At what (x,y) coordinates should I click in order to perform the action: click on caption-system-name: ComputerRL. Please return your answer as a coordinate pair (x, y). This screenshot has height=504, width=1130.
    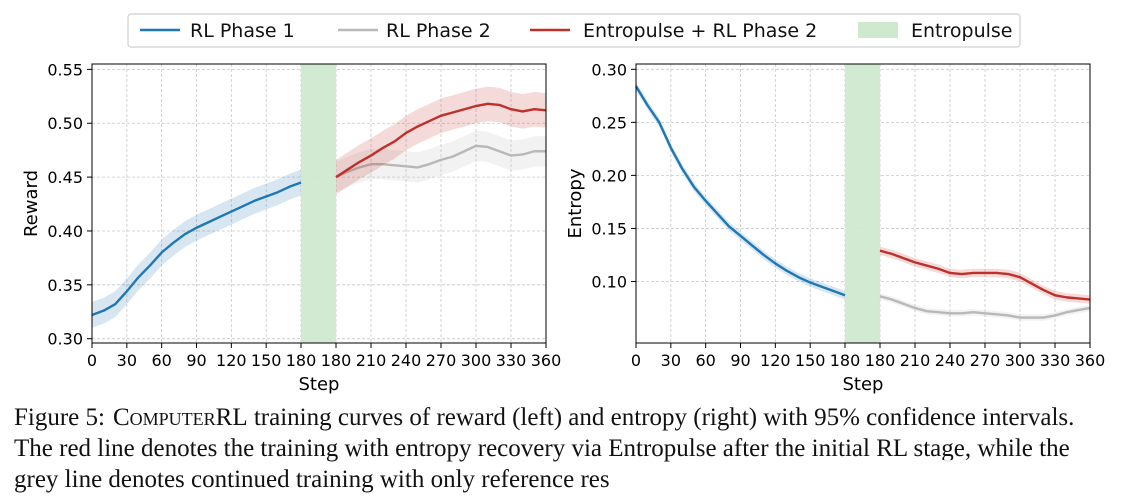
    Looking at the image, I should click on (180, 417).